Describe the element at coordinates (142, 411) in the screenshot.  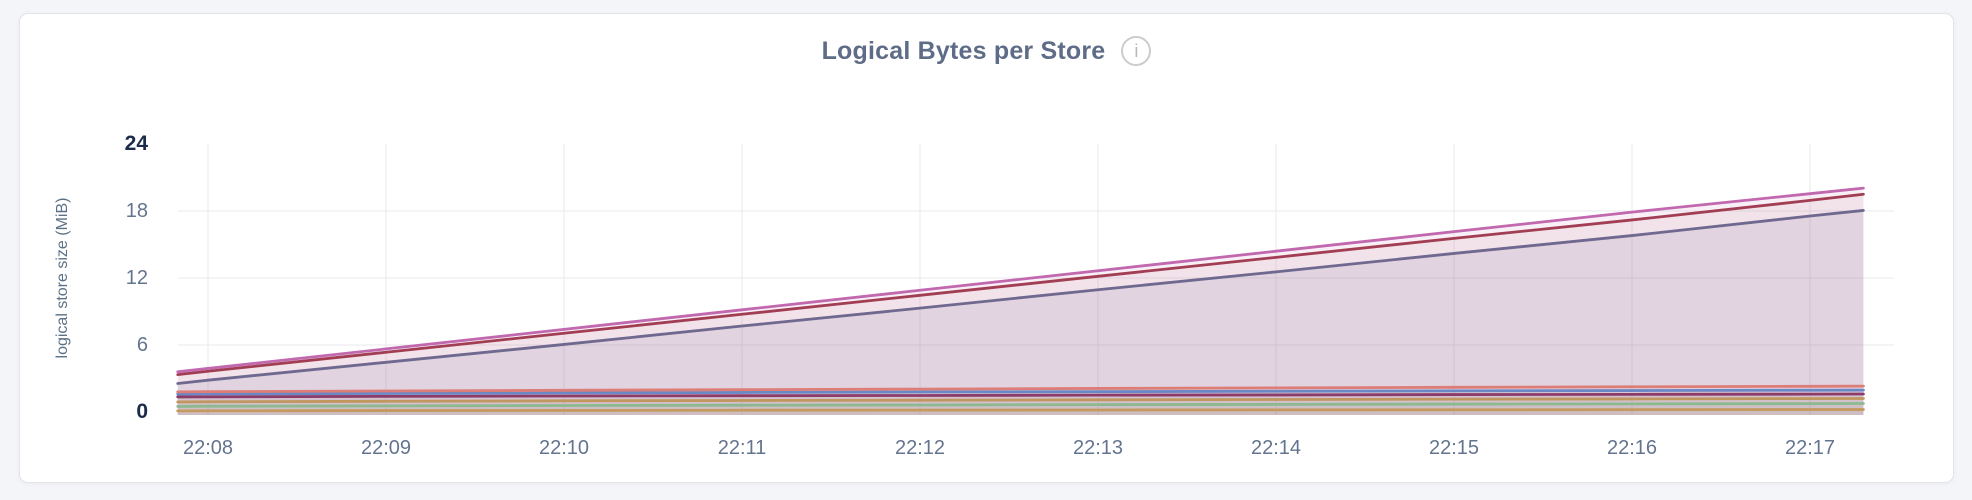
I see `y-tick-label: 0` at that location.